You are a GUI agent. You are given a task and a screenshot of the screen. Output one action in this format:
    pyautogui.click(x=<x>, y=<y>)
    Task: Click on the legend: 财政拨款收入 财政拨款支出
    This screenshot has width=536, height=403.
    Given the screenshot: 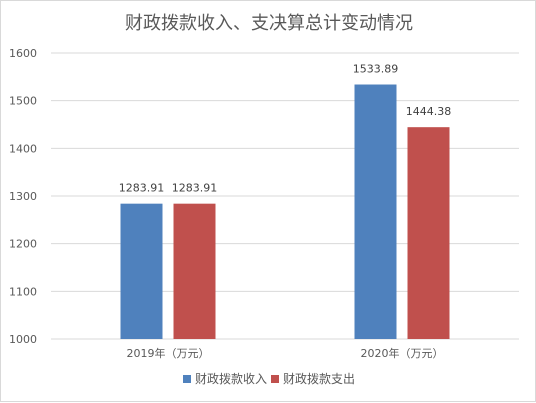 What is the action you would take?
    pyautogui.click(x=269, y=379)
    